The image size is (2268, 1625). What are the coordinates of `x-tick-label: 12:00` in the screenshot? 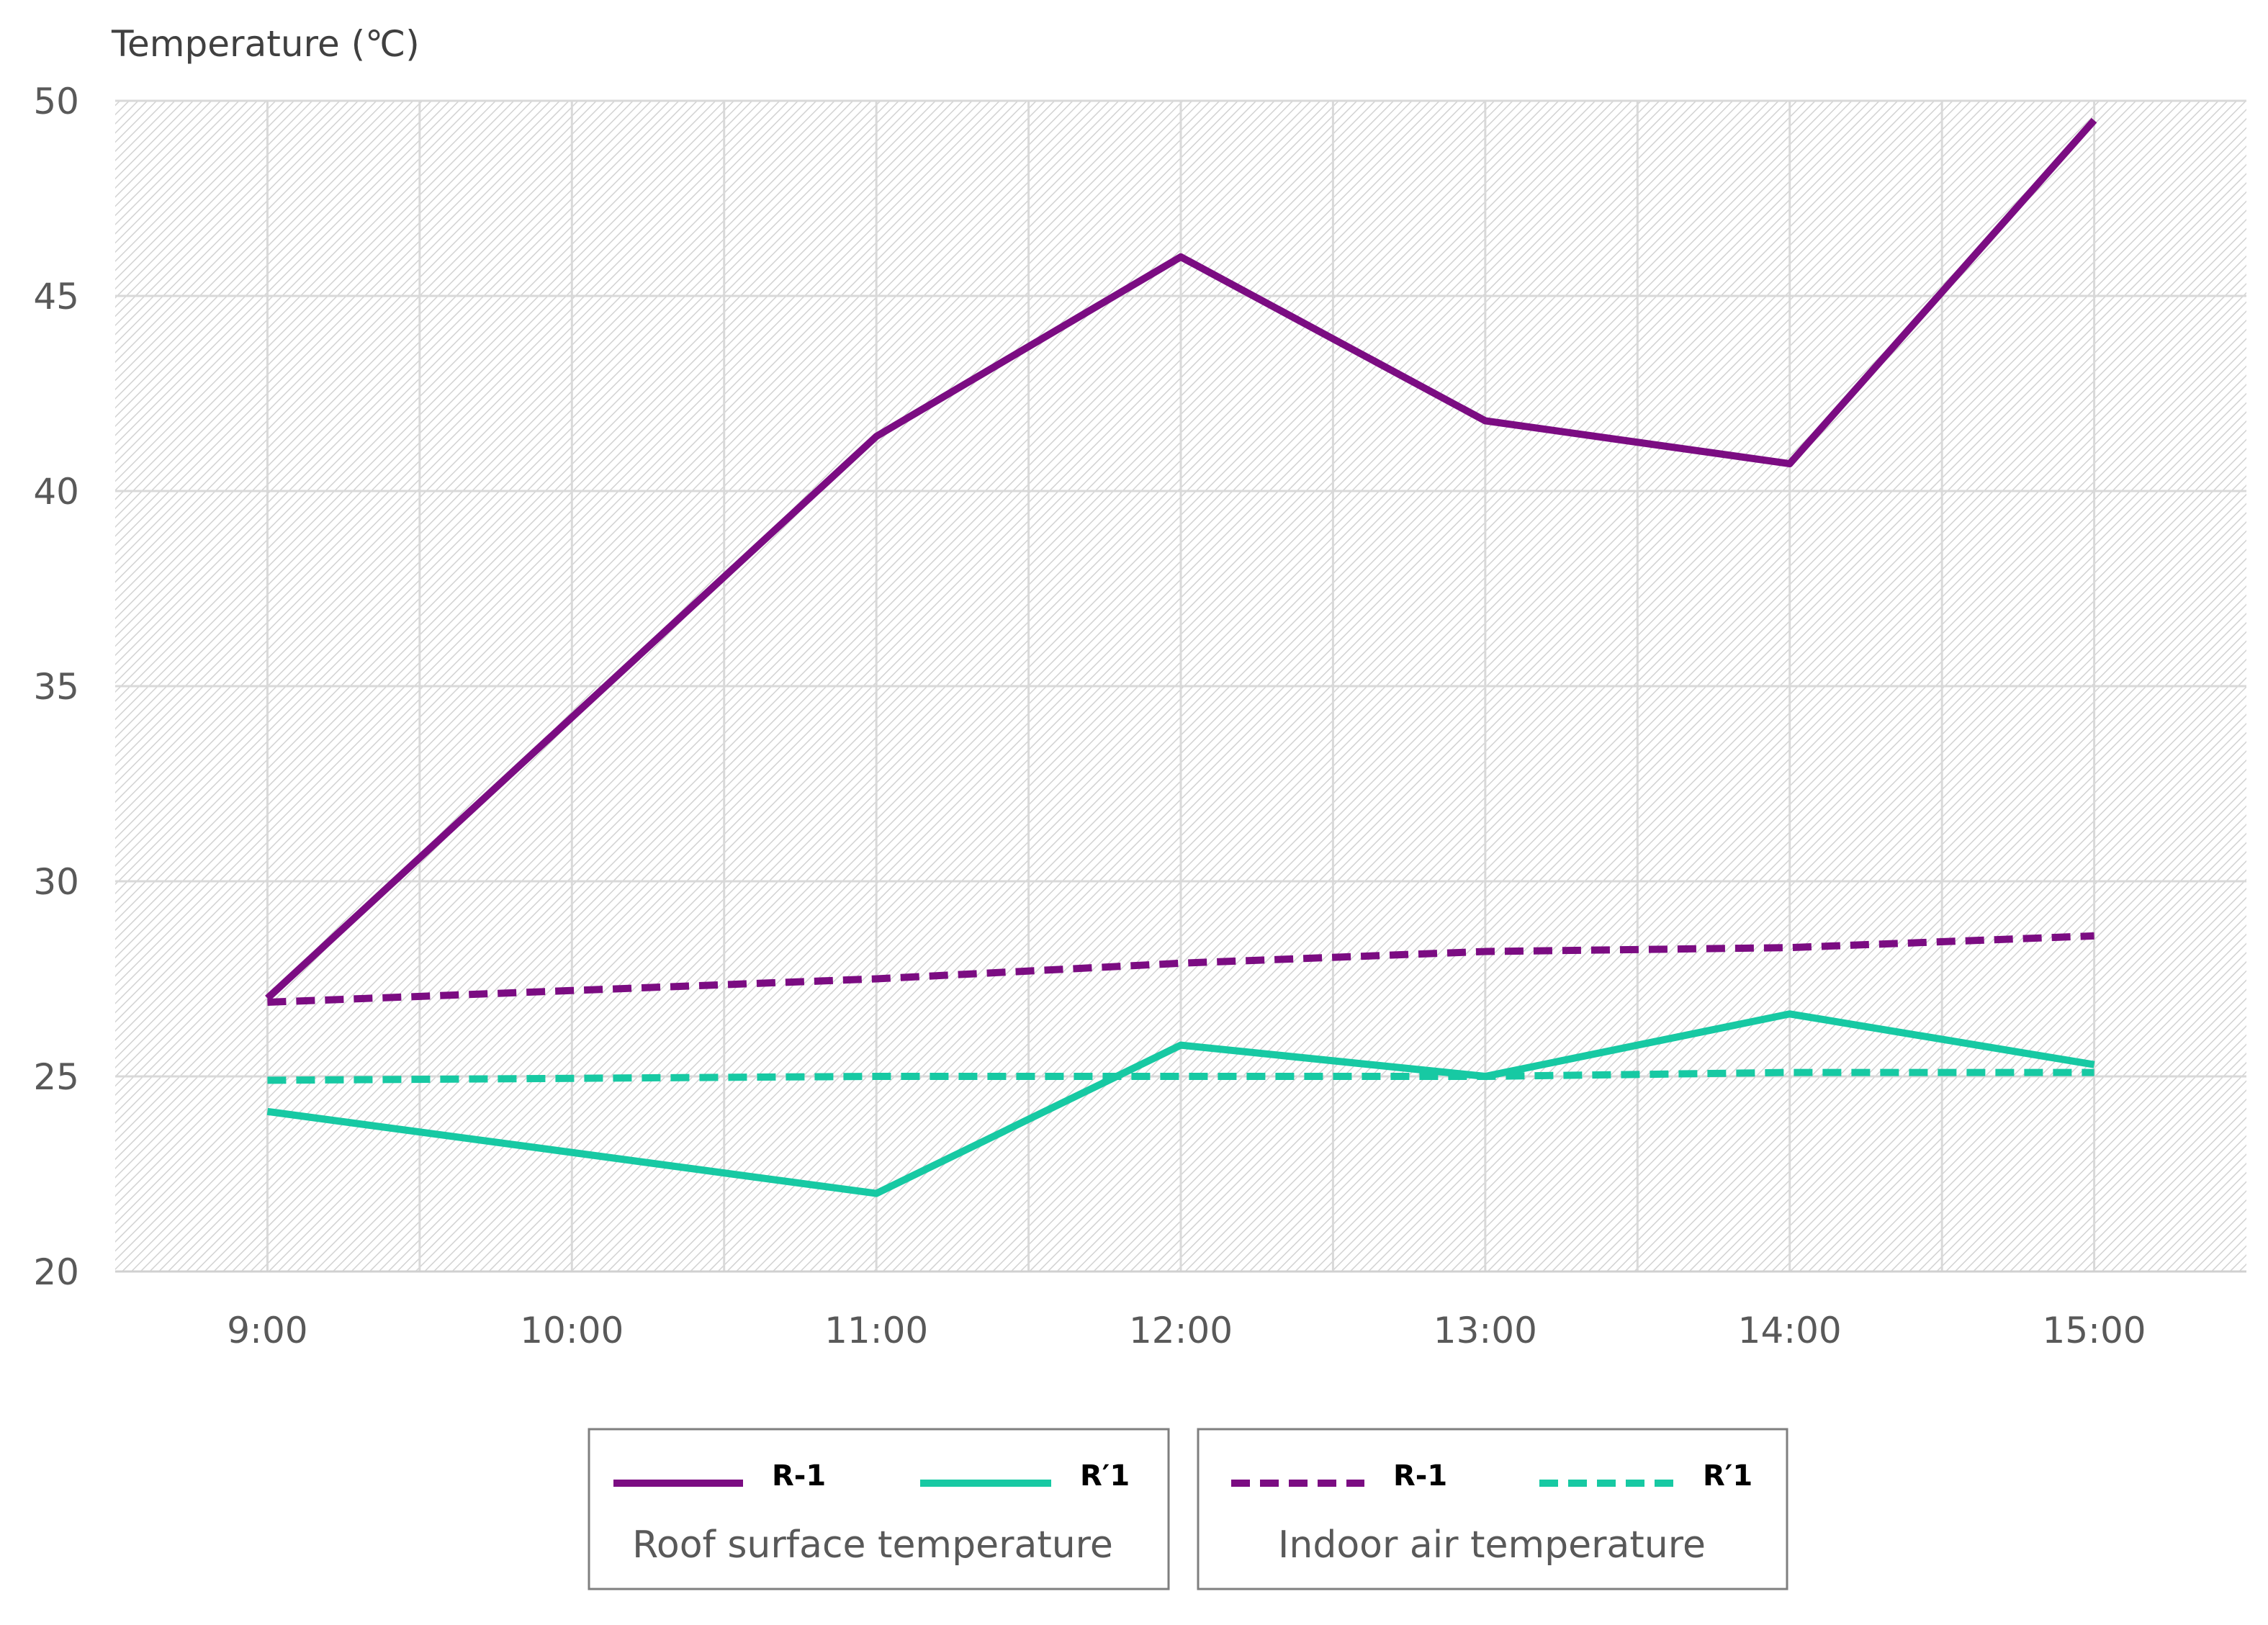 It's located at (1181, 1330).